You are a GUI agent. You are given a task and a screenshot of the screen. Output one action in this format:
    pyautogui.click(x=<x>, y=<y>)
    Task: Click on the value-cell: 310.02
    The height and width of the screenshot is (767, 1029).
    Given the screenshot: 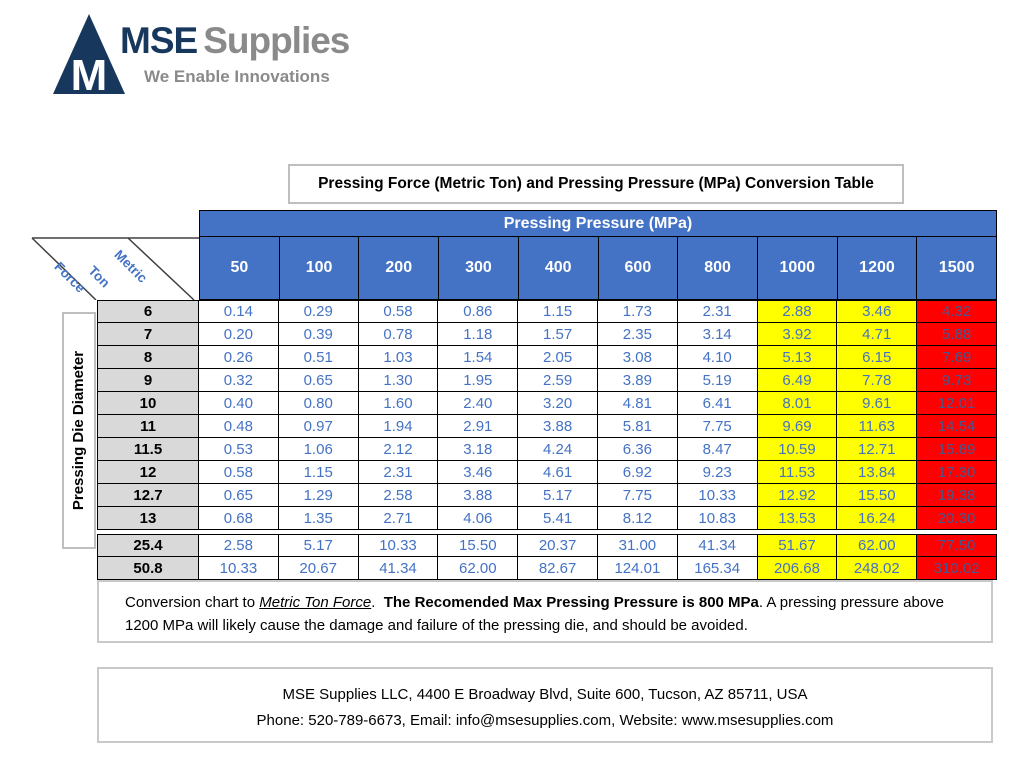 What is the action you would take?
    pyautogui.click(x=957, y=568)
    